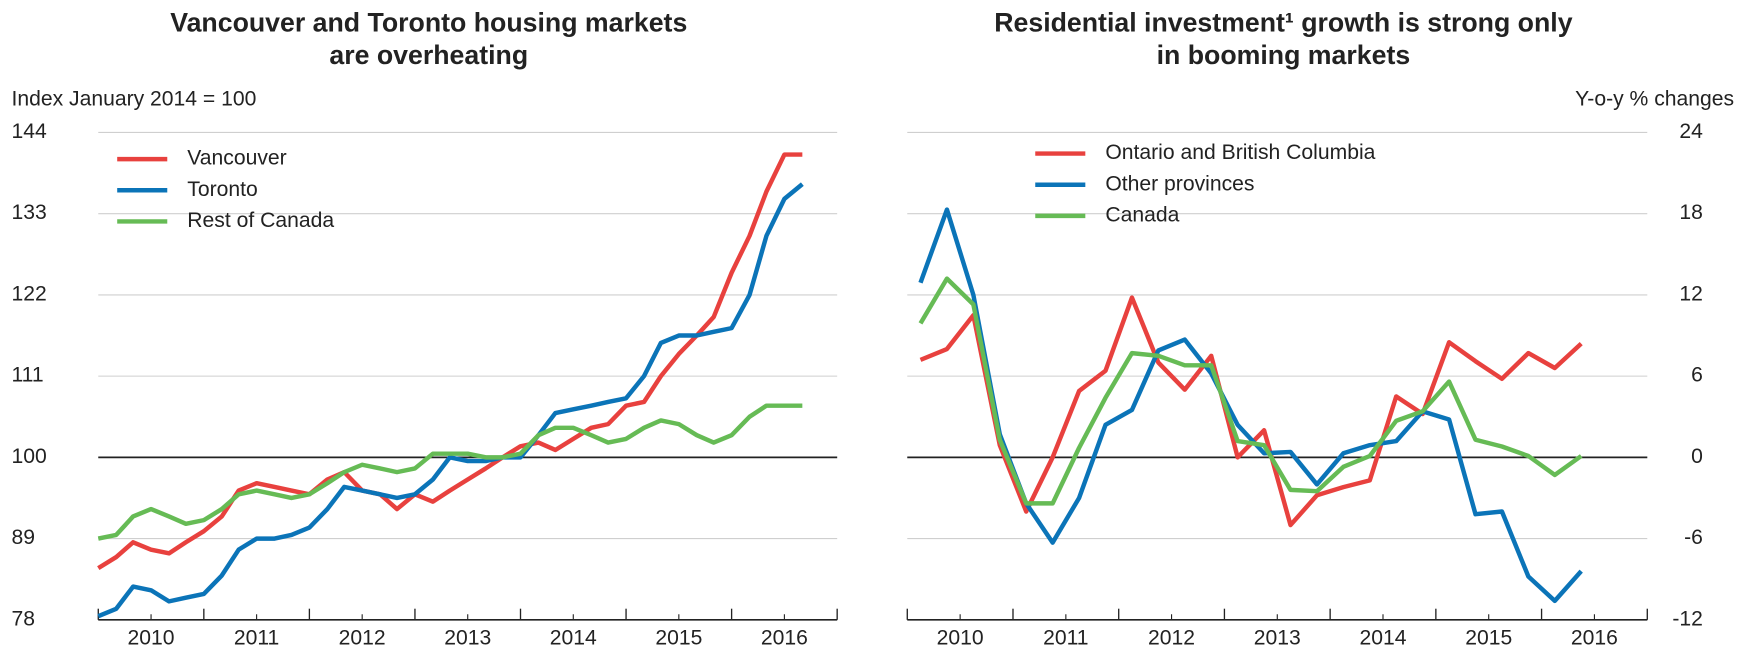 The width and height of the screenshot is (1740, 661). I want to click on y-tick-label: 6, so click(1697, 375).